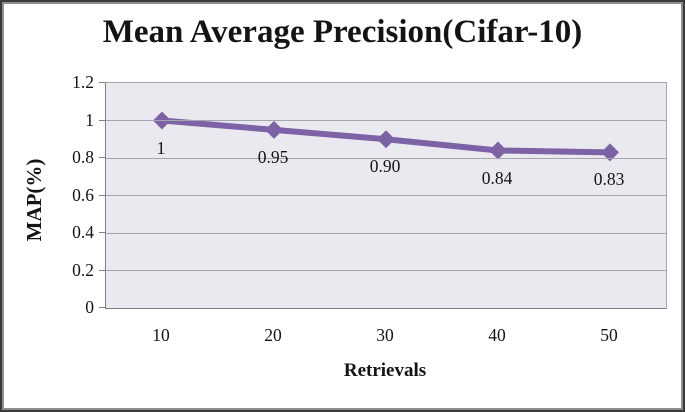 The image size is (685, 412). Describe the element at coordinates (83, 157) in the screenshot. I see `y-tick-label: 0.8` at that location.